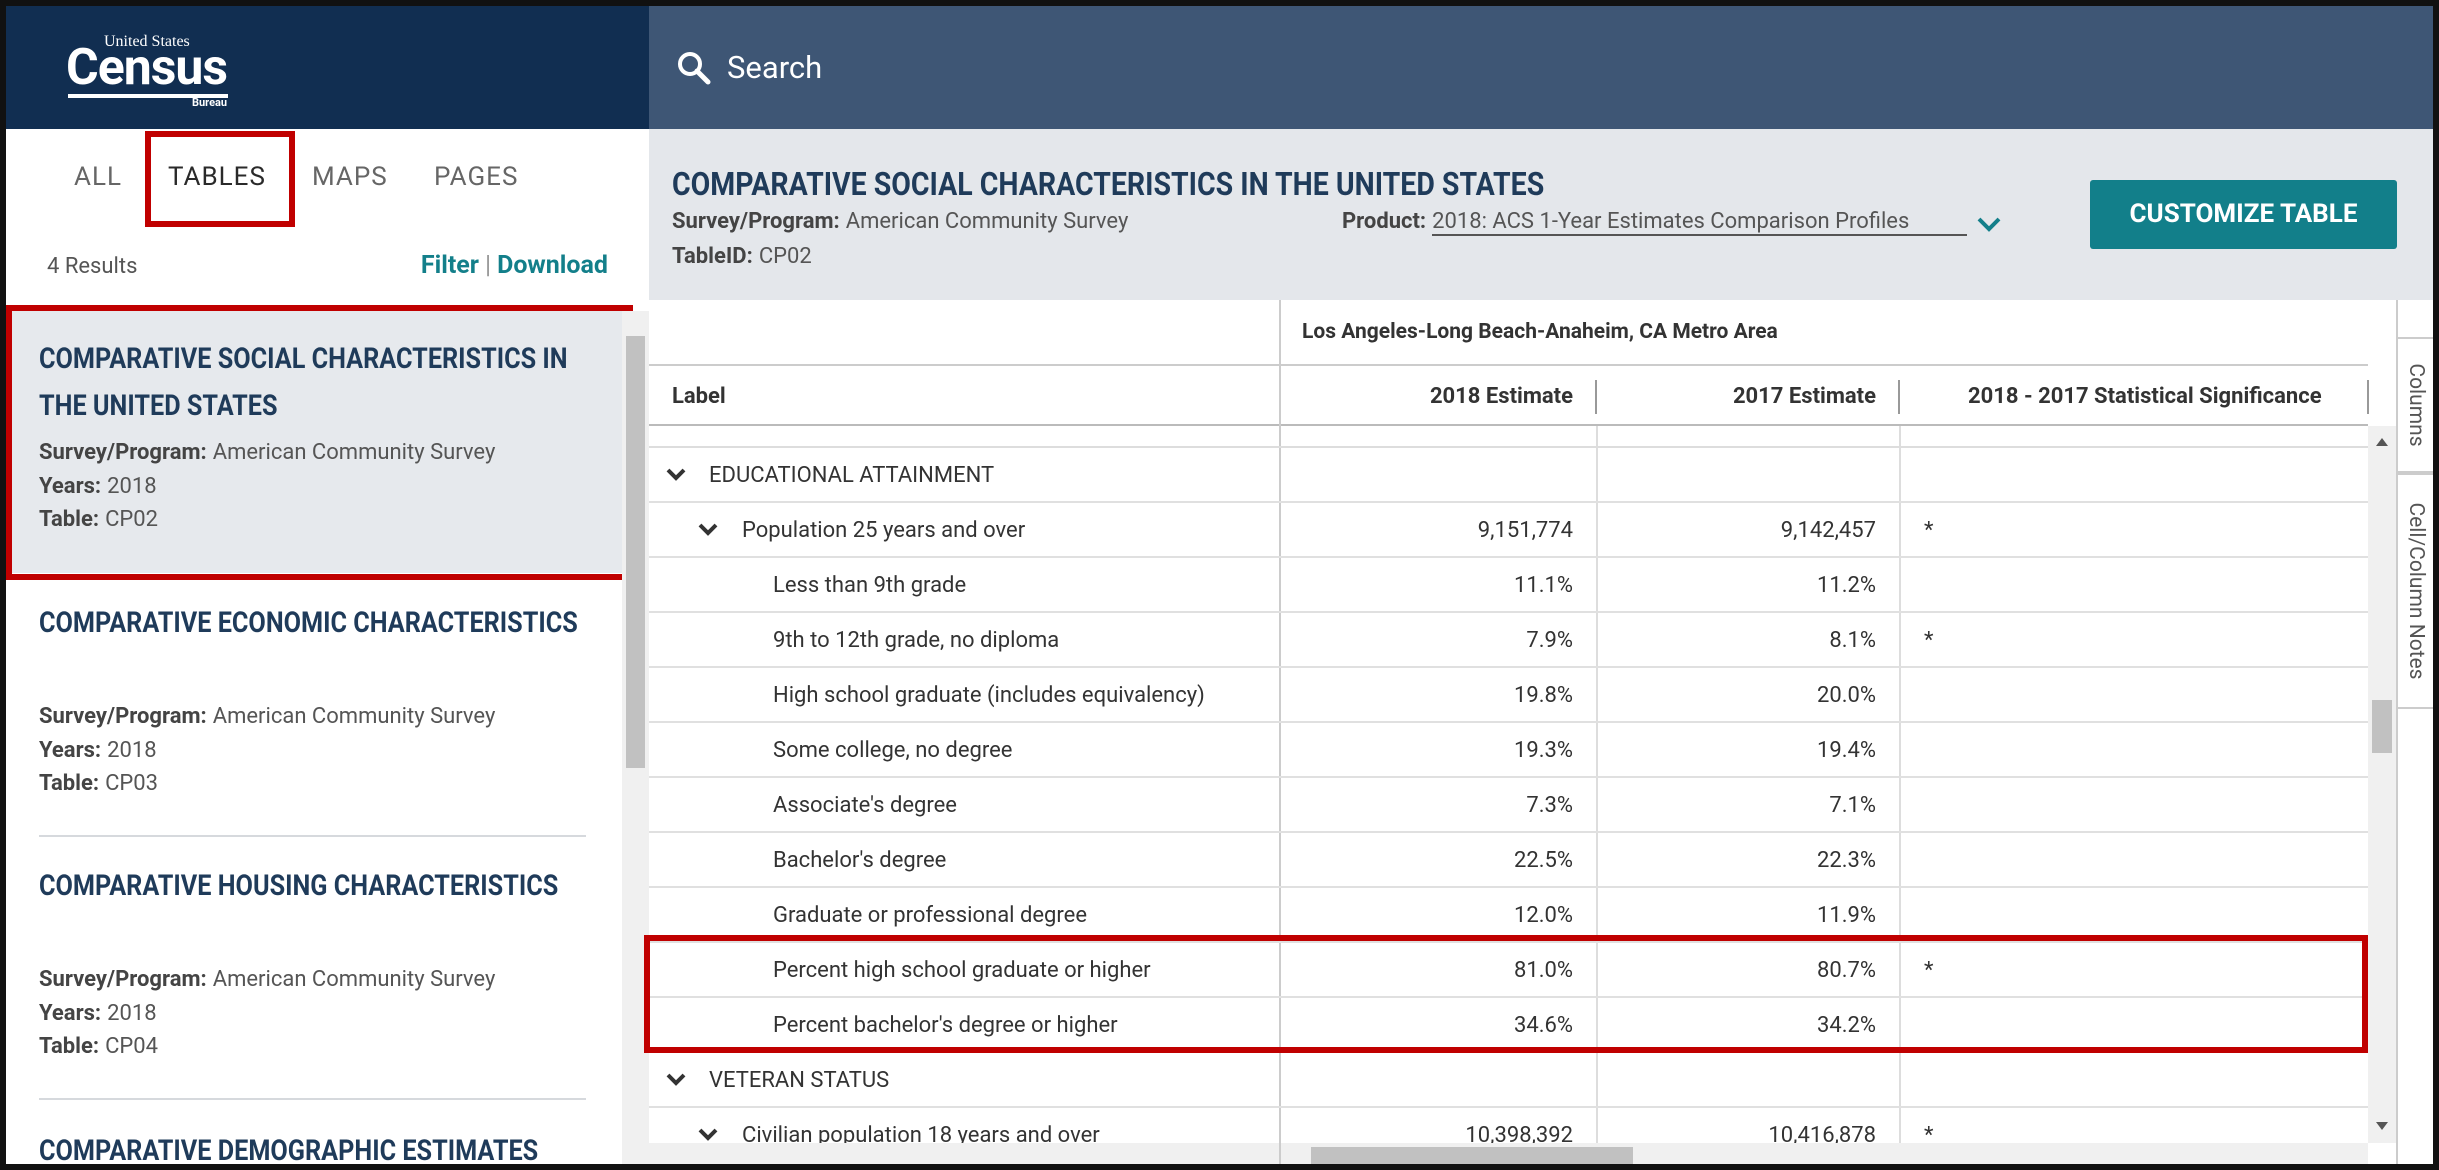 The height and width of the screenshot is (1170, 2439). What do you see at coordinates (2414, 591) in the screenshot?
I see `side-tab: Cell/Column Notes` at bounding box center [2414, 591].